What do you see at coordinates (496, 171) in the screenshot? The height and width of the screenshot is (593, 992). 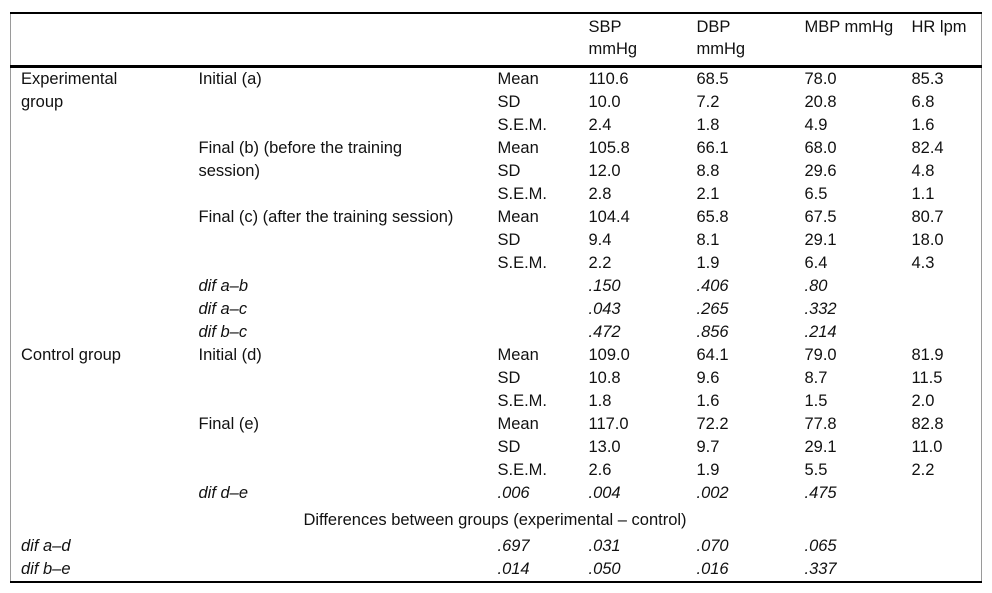 I see `table-row: SD 12.0 8.8 29.6 4.8` at bounding box center [496, 171].